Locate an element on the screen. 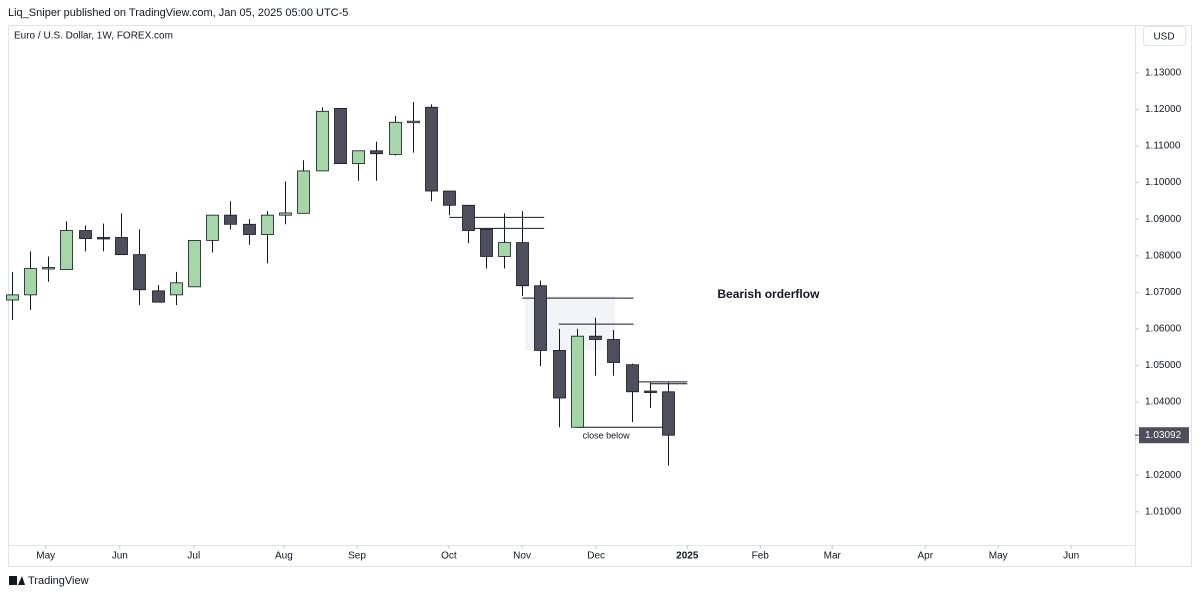  currency-box is located at coordinates (1164, 36).